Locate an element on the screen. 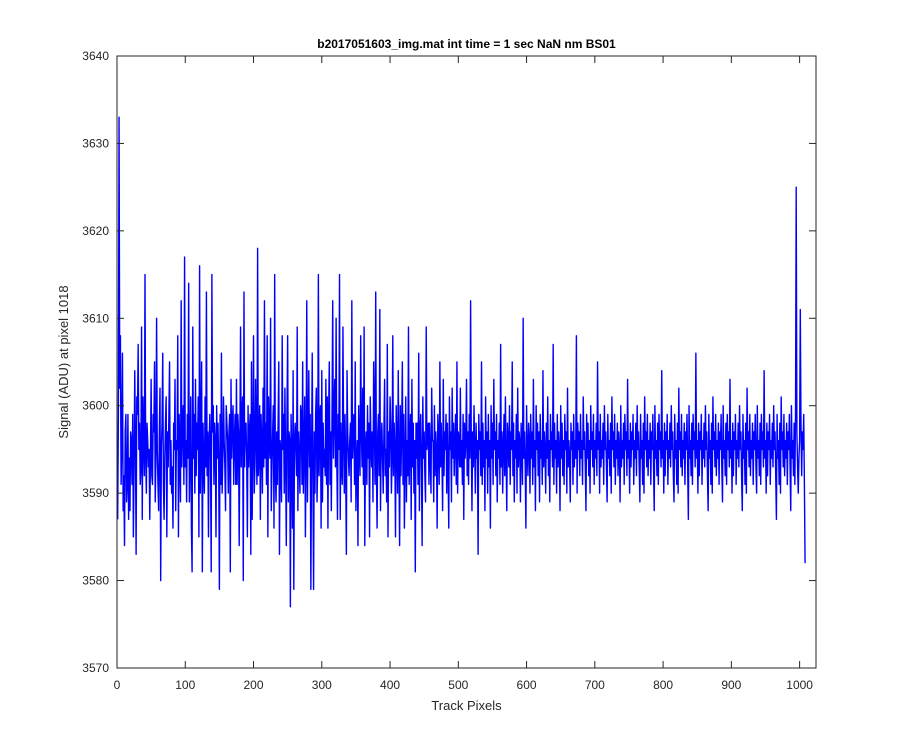 This screenshot has width=900, height=750. y-tick-label: 3640 is located at coordinates (95, 56).